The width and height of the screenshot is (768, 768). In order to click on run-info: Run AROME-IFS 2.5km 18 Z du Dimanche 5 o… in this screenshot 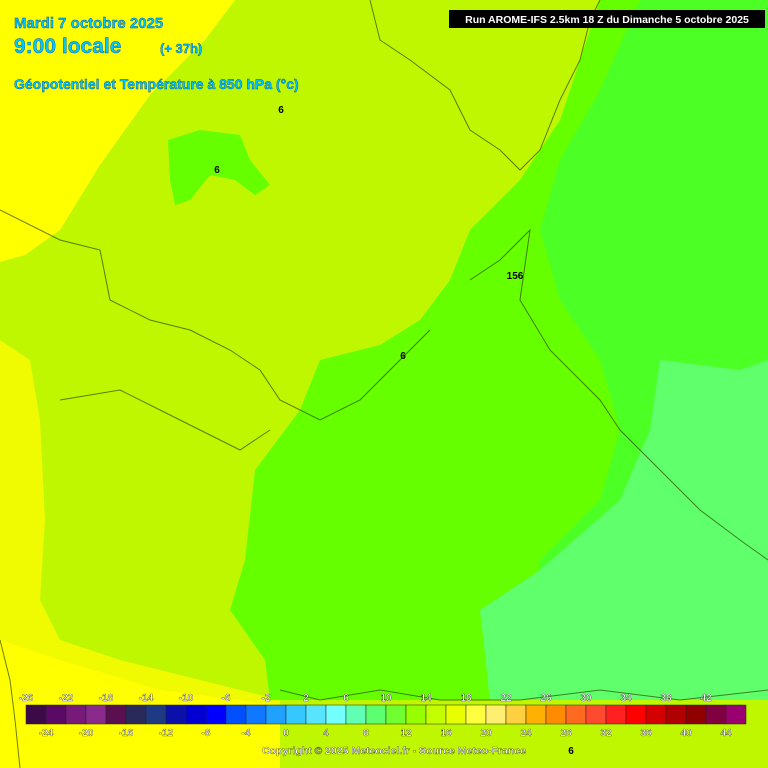, I will do `click(607, 20)`.